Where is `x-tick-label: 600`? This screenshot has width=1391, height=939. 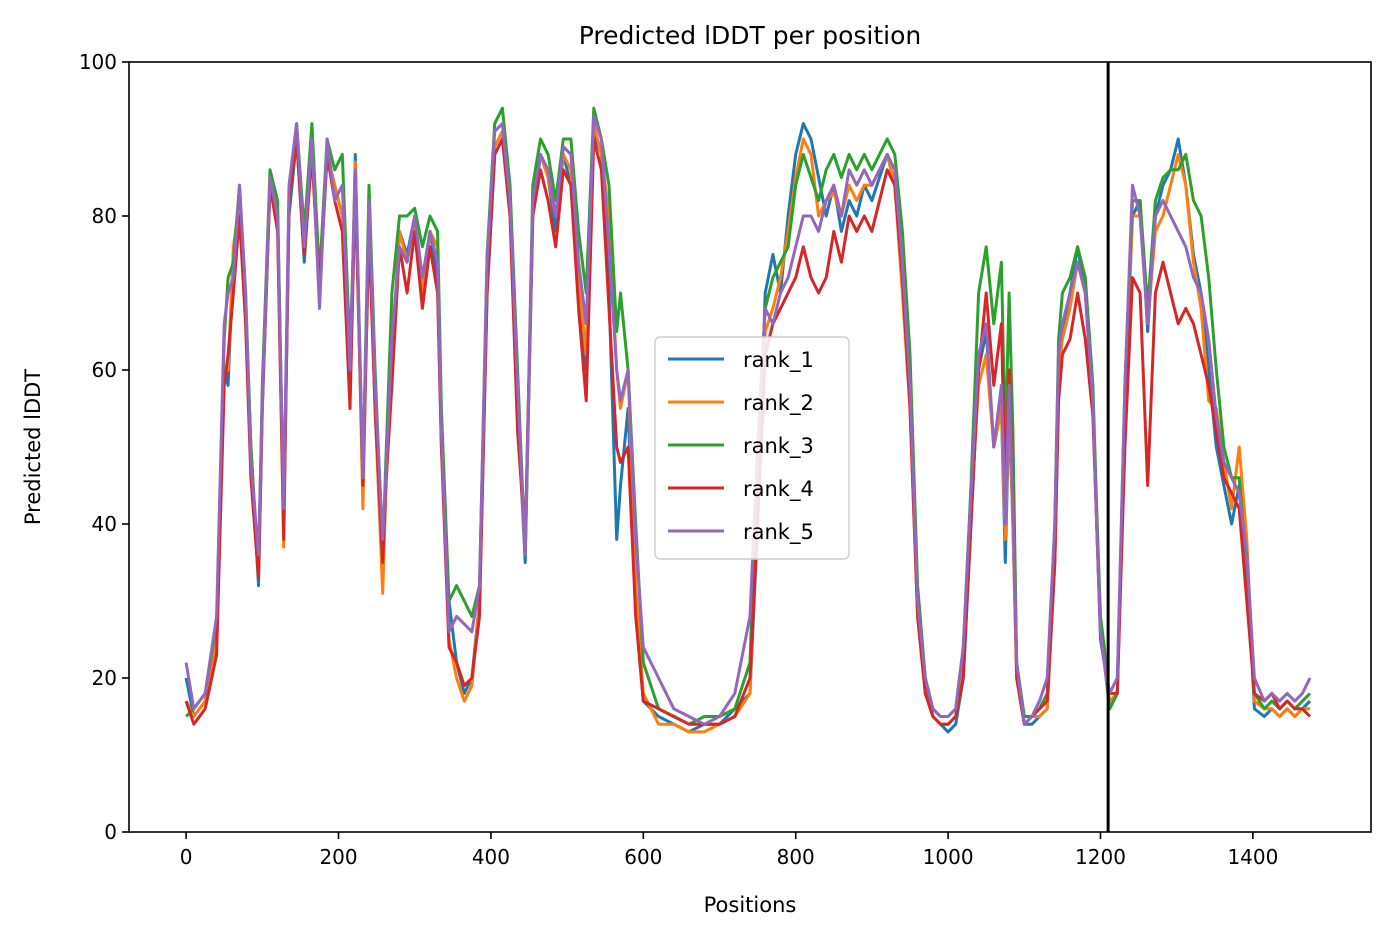 x-tick-label: 600 is located at coordinates (643, 857).